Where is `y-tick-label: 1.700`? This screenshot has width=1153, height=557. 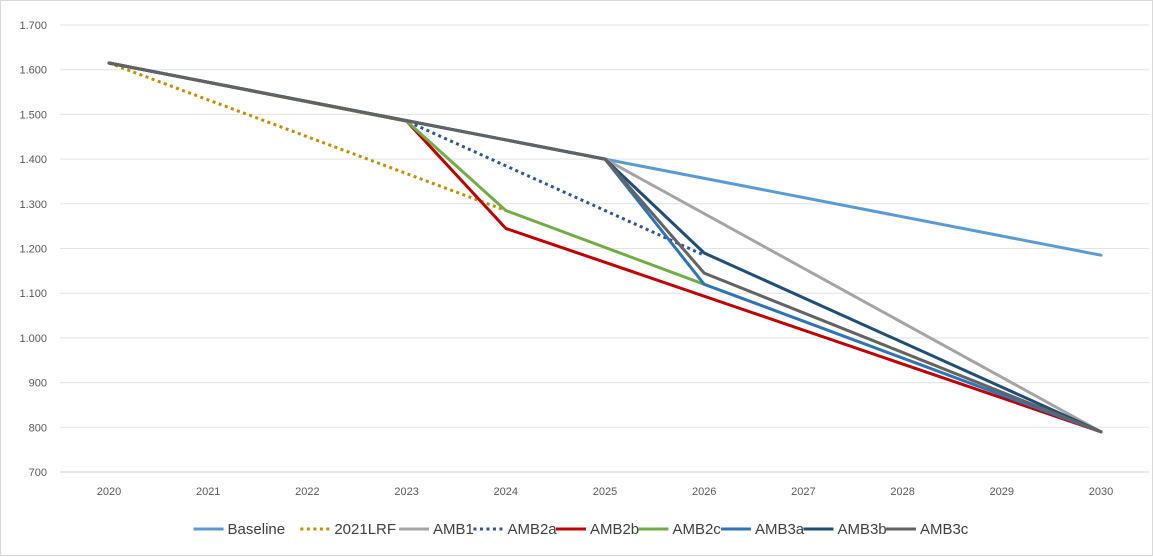
y-tick-label: 1.700 is located at coordinates (33, 26).